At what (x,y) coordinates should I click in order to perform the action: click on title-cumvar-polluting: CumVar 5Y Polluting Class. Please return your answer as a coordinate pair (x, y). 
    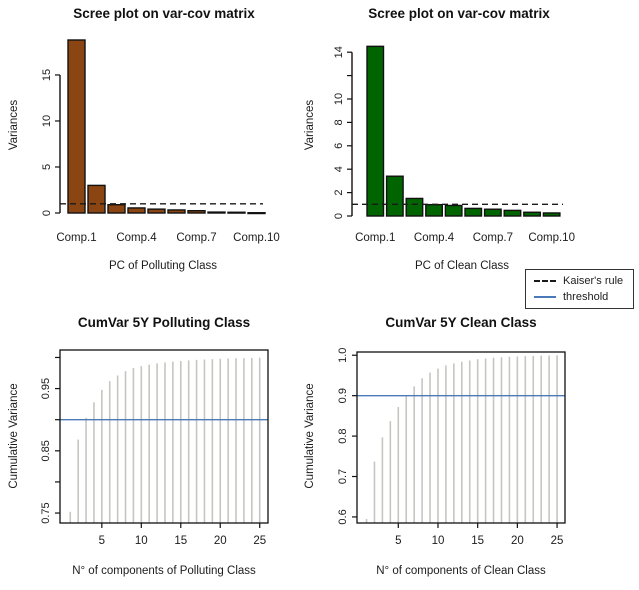
    Looking at the image, I should click on (164, 322).